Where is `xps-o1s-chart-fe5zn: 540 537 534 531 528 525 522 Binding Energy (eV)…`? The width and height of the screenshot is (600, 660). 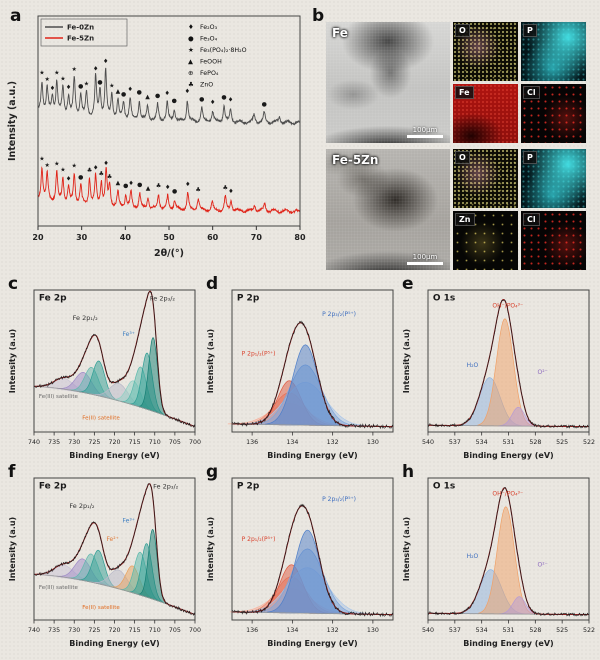 xps-o1s-chart-fe5zn: 540 537 534 531 528 525 522 Binding Energy (eV)… is located at coordinates (498, 562).